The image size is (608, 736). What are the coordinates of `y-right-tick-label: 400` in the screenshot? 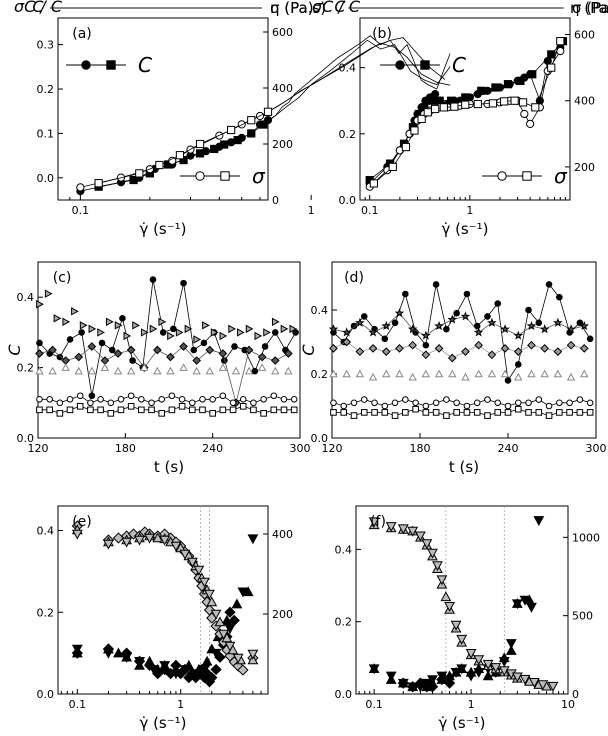 It's located at (282, 88).